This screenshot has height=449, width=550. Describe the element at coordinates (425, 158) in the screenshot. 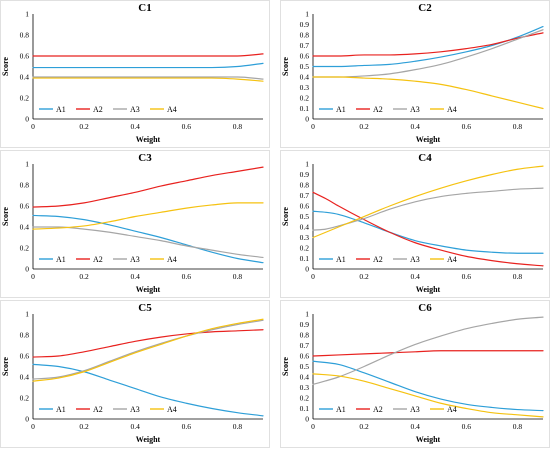

I see `chart-title: C4` at that location.